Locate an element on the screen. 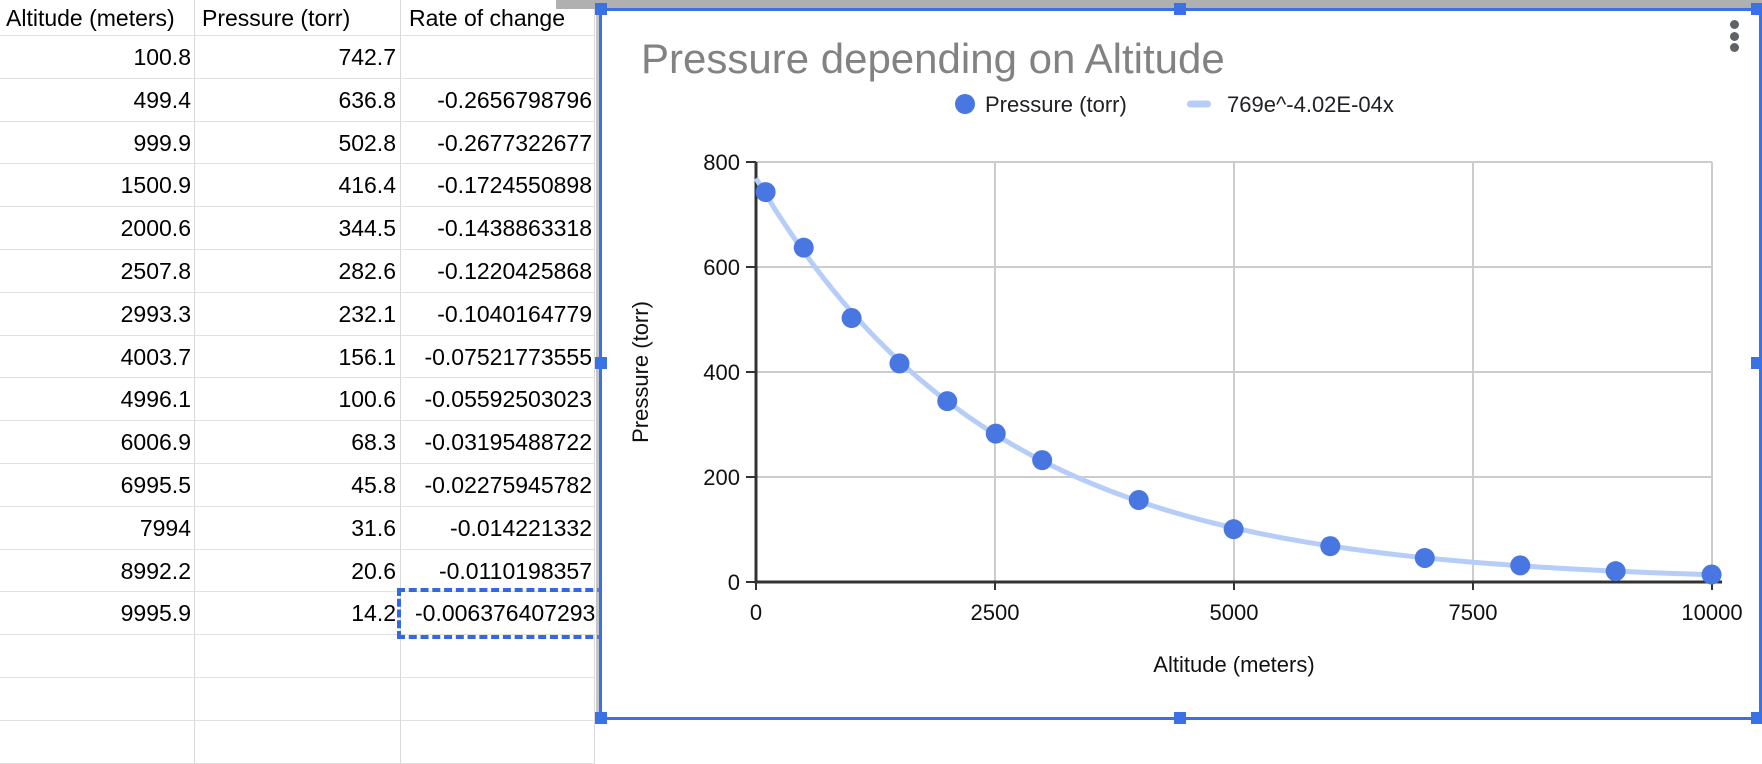 This screenshot has height=764, width=1762. copied-cell-dashed-border is located at coordinates (501, 614).